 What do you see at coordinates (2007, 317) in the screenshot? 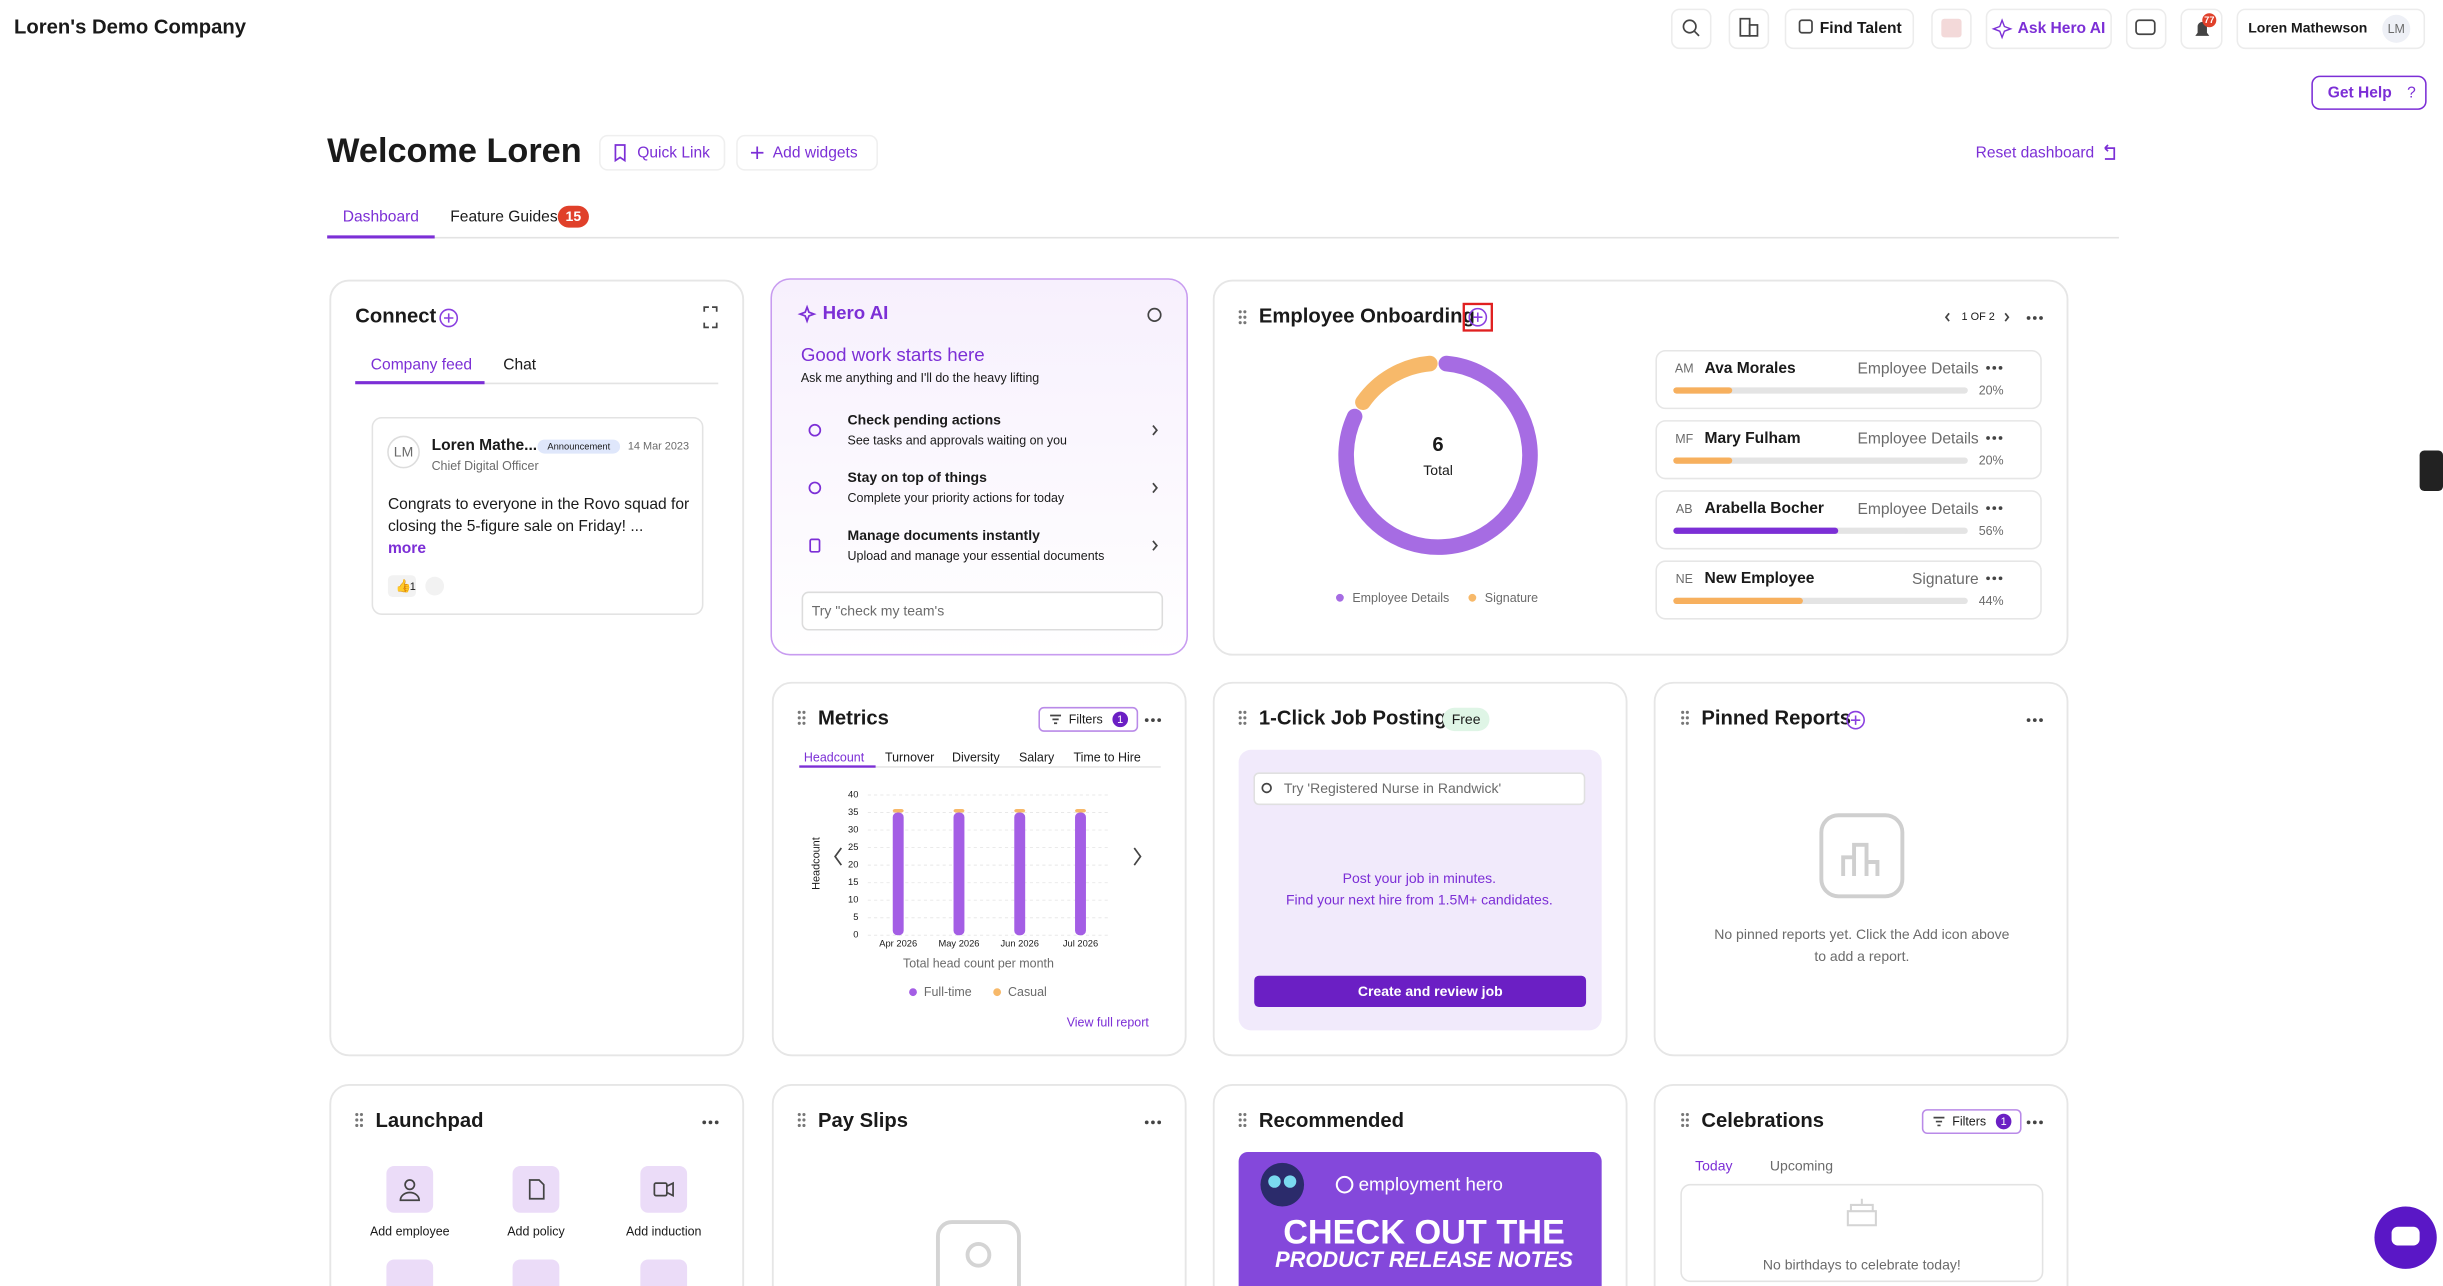
I see `next-page` at bounding box center [2007, 317].